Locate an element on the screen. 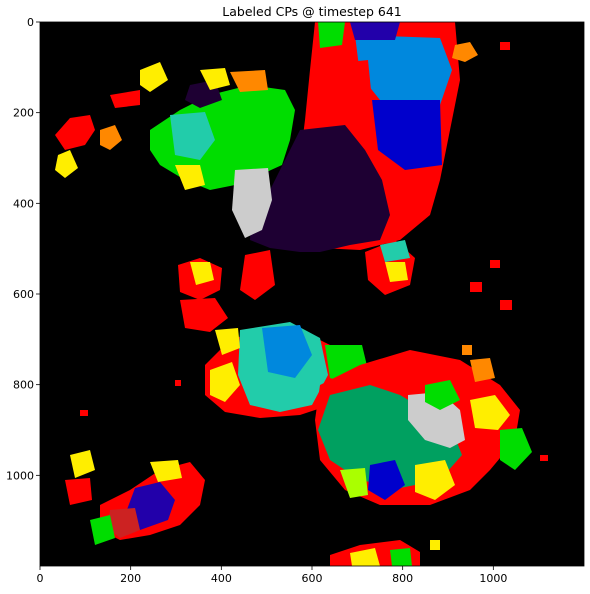  blob-right-lime is located at coordinates (354, 483).